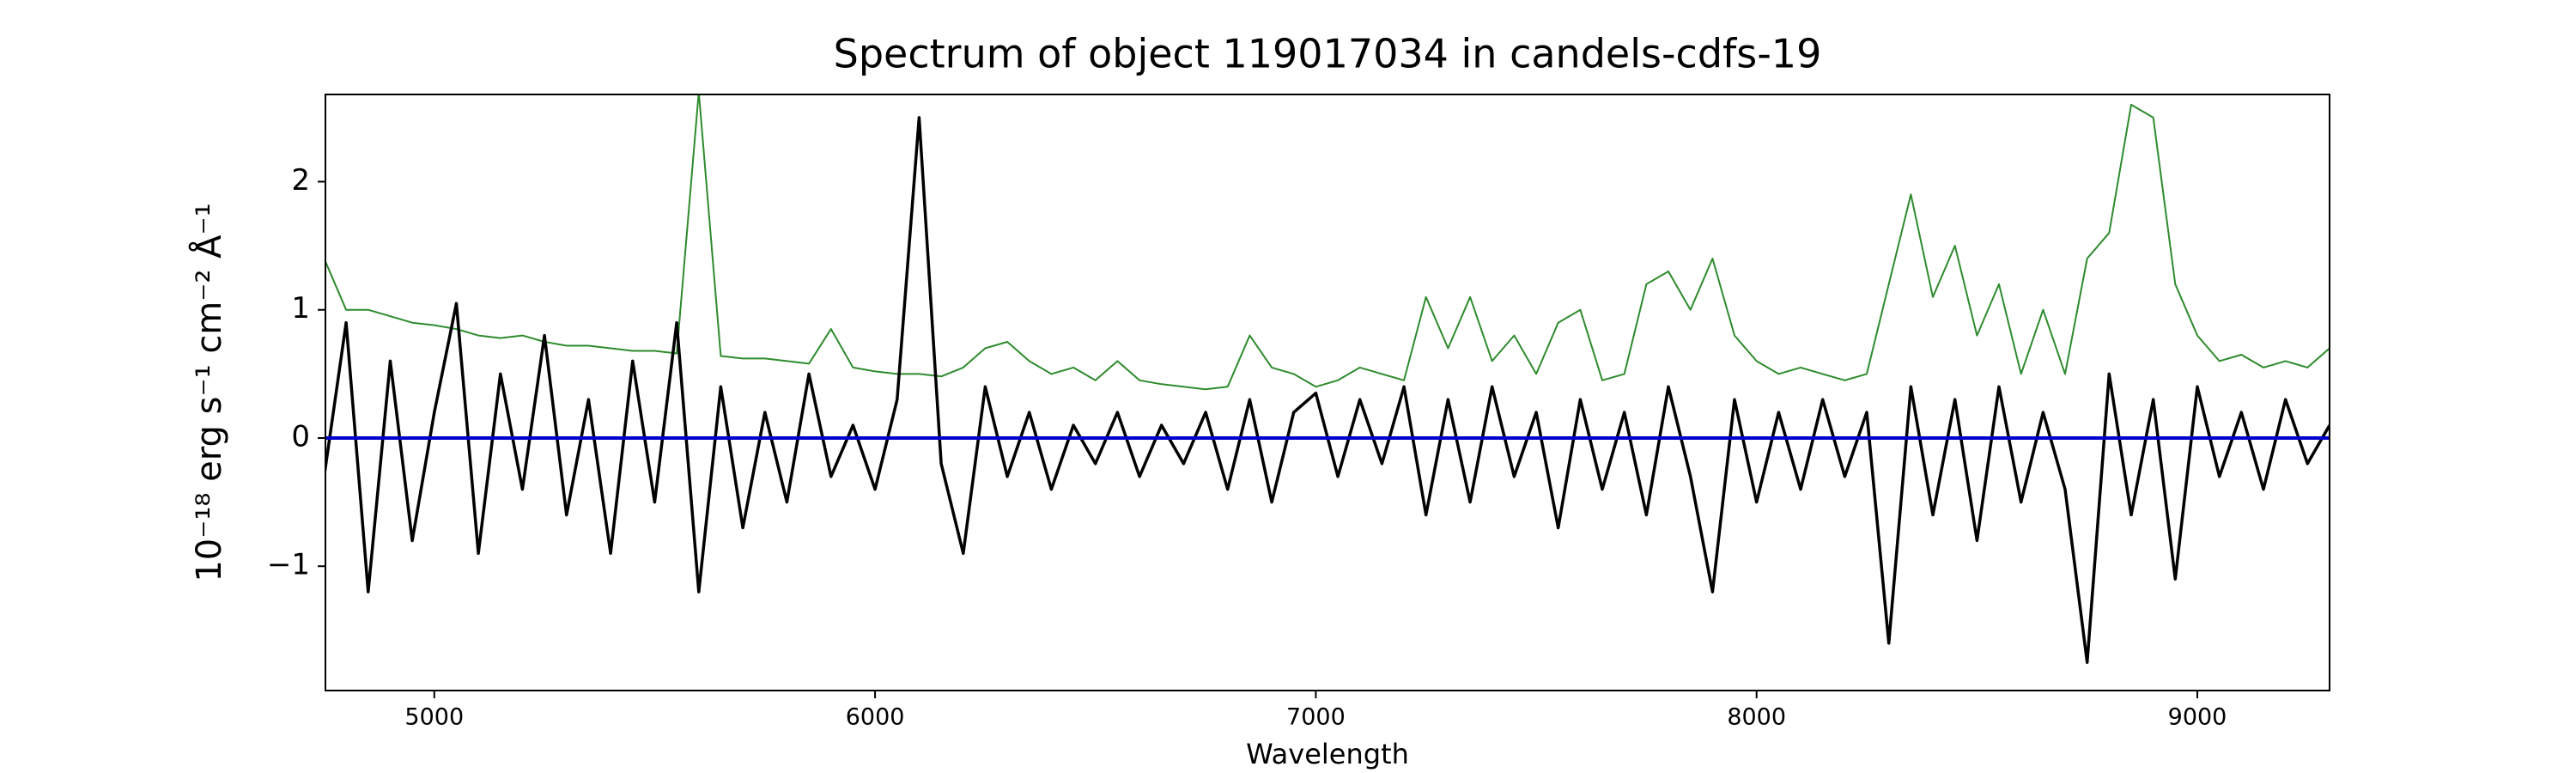 This screenshot has width=2576, height=773. I want to click on x-tick-label: 5000, so click(434, 717).